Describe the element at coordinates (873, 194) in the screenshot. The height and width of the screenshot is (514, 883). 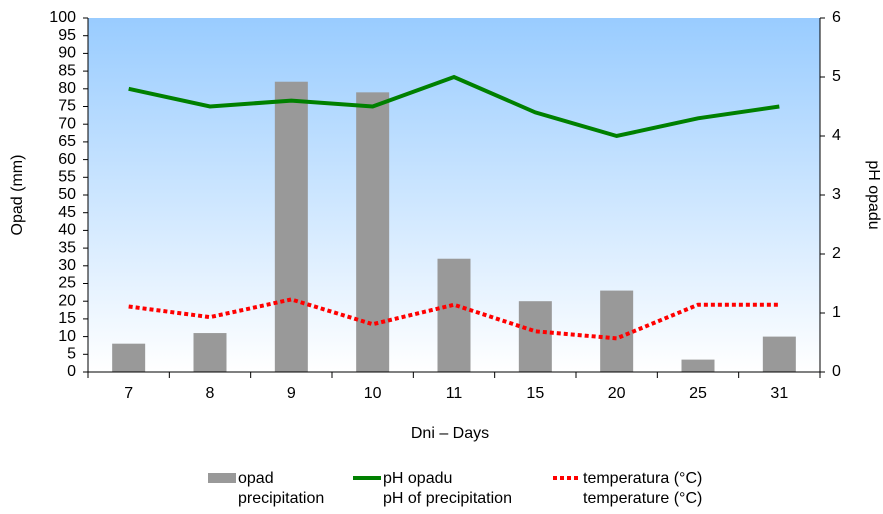
I see `y2-axis-title: pH opadu` at that location.